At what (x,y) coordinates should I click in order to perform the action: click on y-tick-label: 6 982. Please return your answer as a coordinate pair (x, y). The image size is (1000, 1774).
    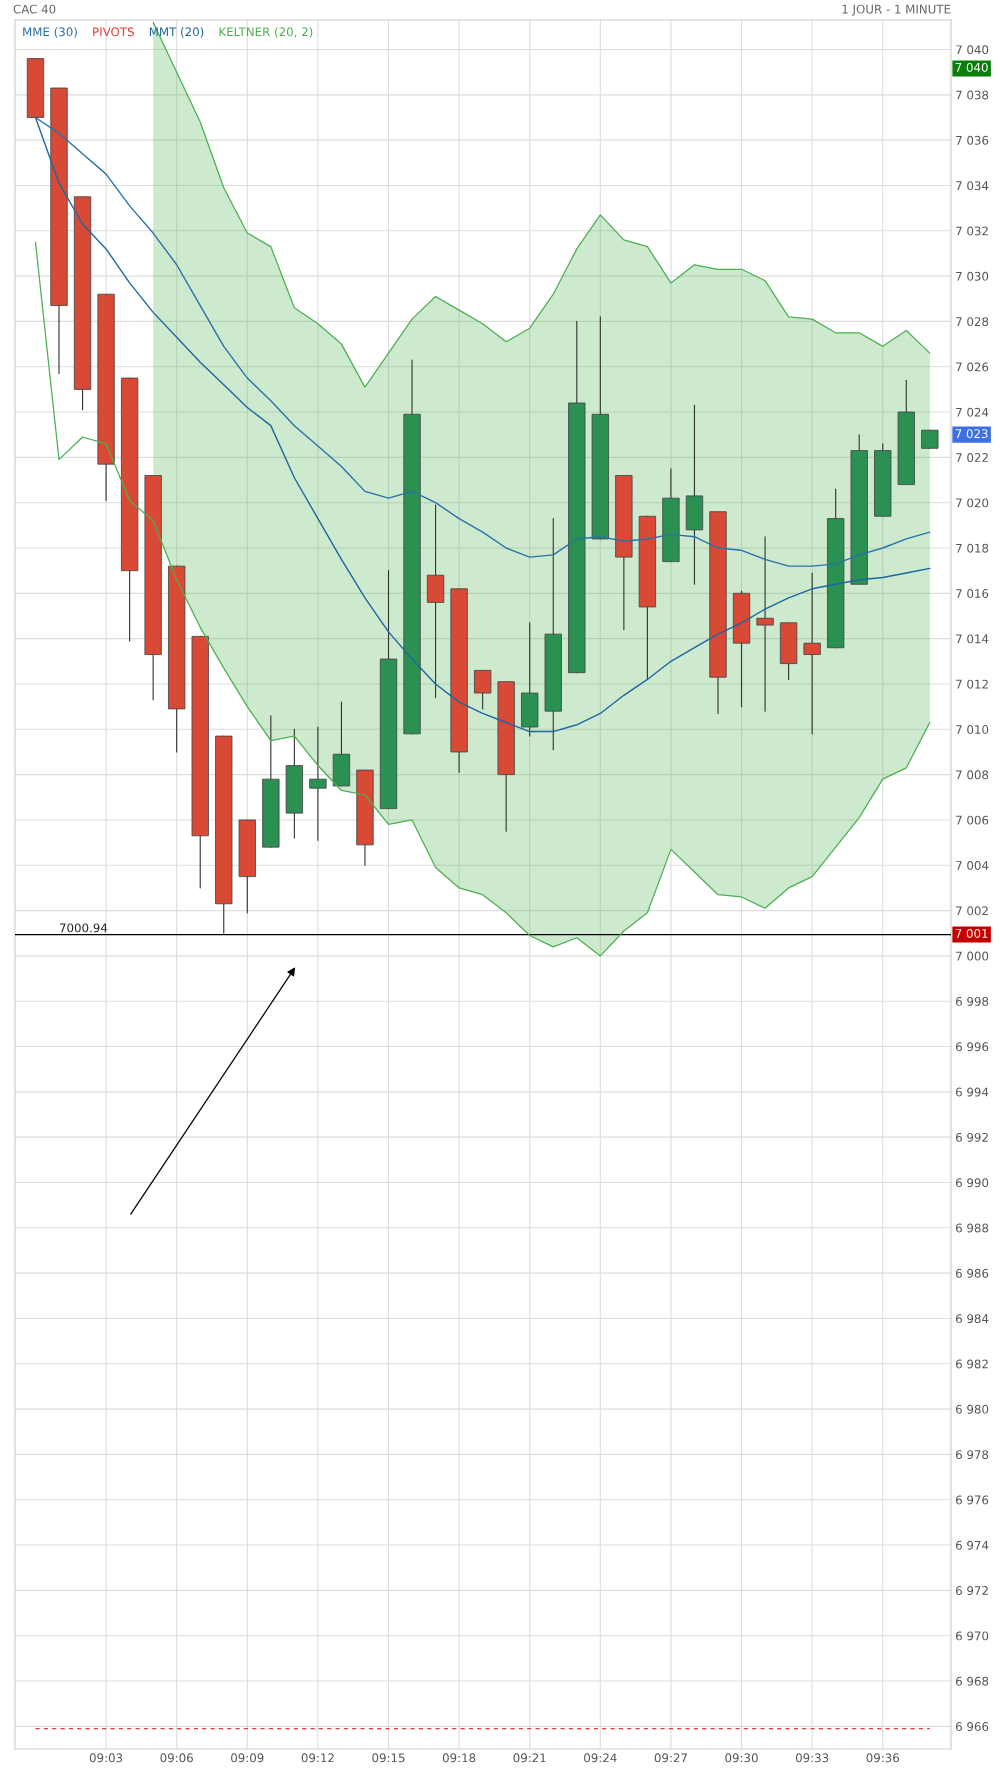
    Looking at the image, I should click on (971, 1364).